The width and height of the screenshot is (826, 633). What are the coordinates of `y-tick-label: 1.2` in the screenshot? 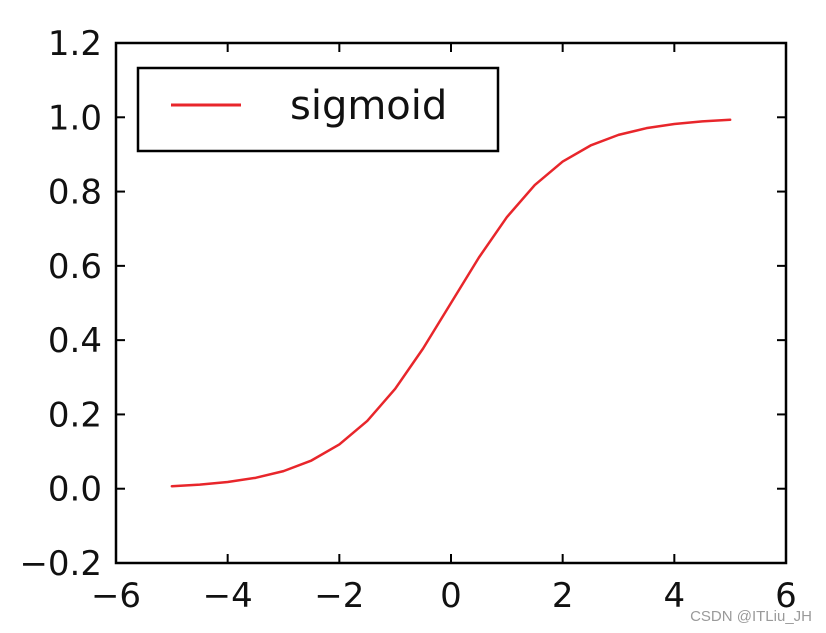 It's located at (75, 44).